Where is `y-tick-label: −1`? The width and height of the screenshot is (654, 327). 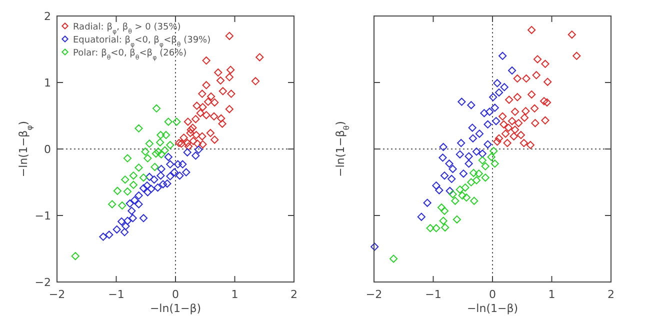 y-tick-label: −1 is located at coordinates (42, 216).